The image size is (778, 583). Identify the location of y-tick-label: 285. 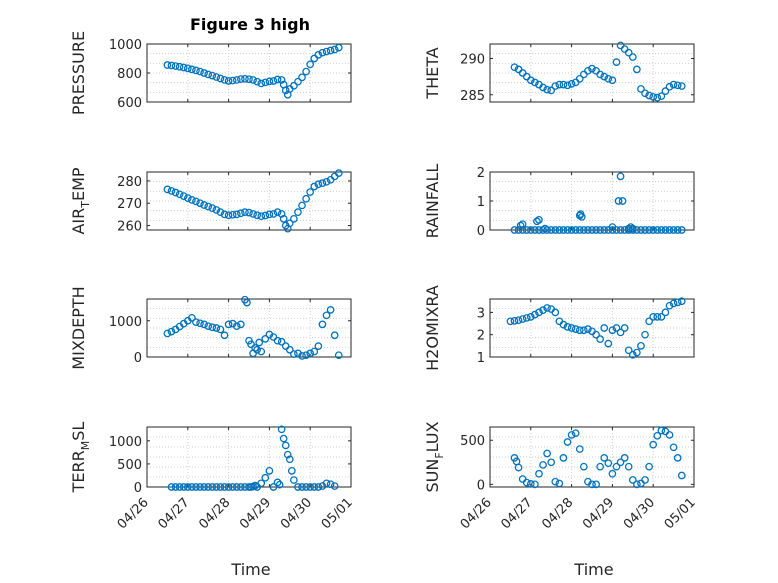
(472, 96).